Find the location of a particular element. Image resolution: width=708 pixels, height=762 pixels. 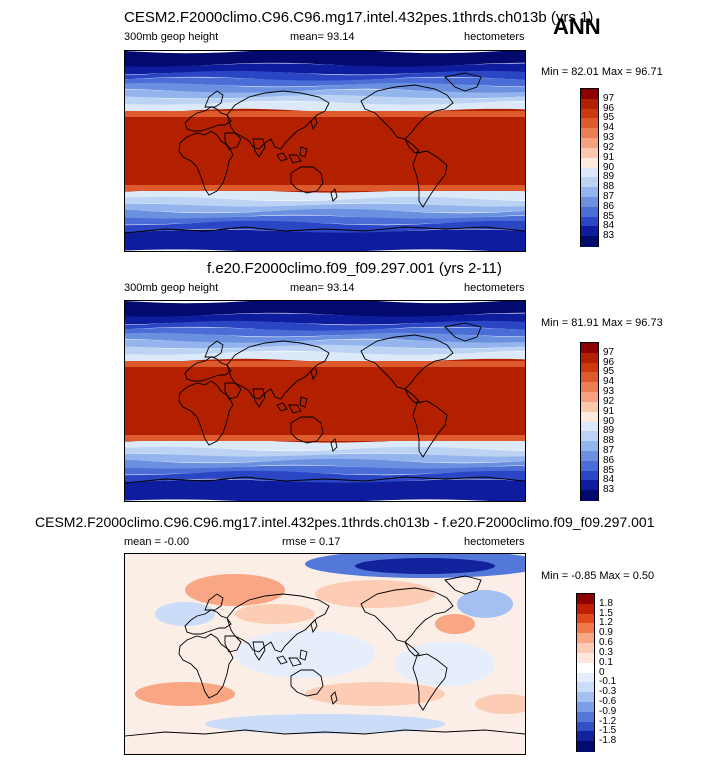

panel2-colorbar-label: 90 is located at coordinates (609, 421).